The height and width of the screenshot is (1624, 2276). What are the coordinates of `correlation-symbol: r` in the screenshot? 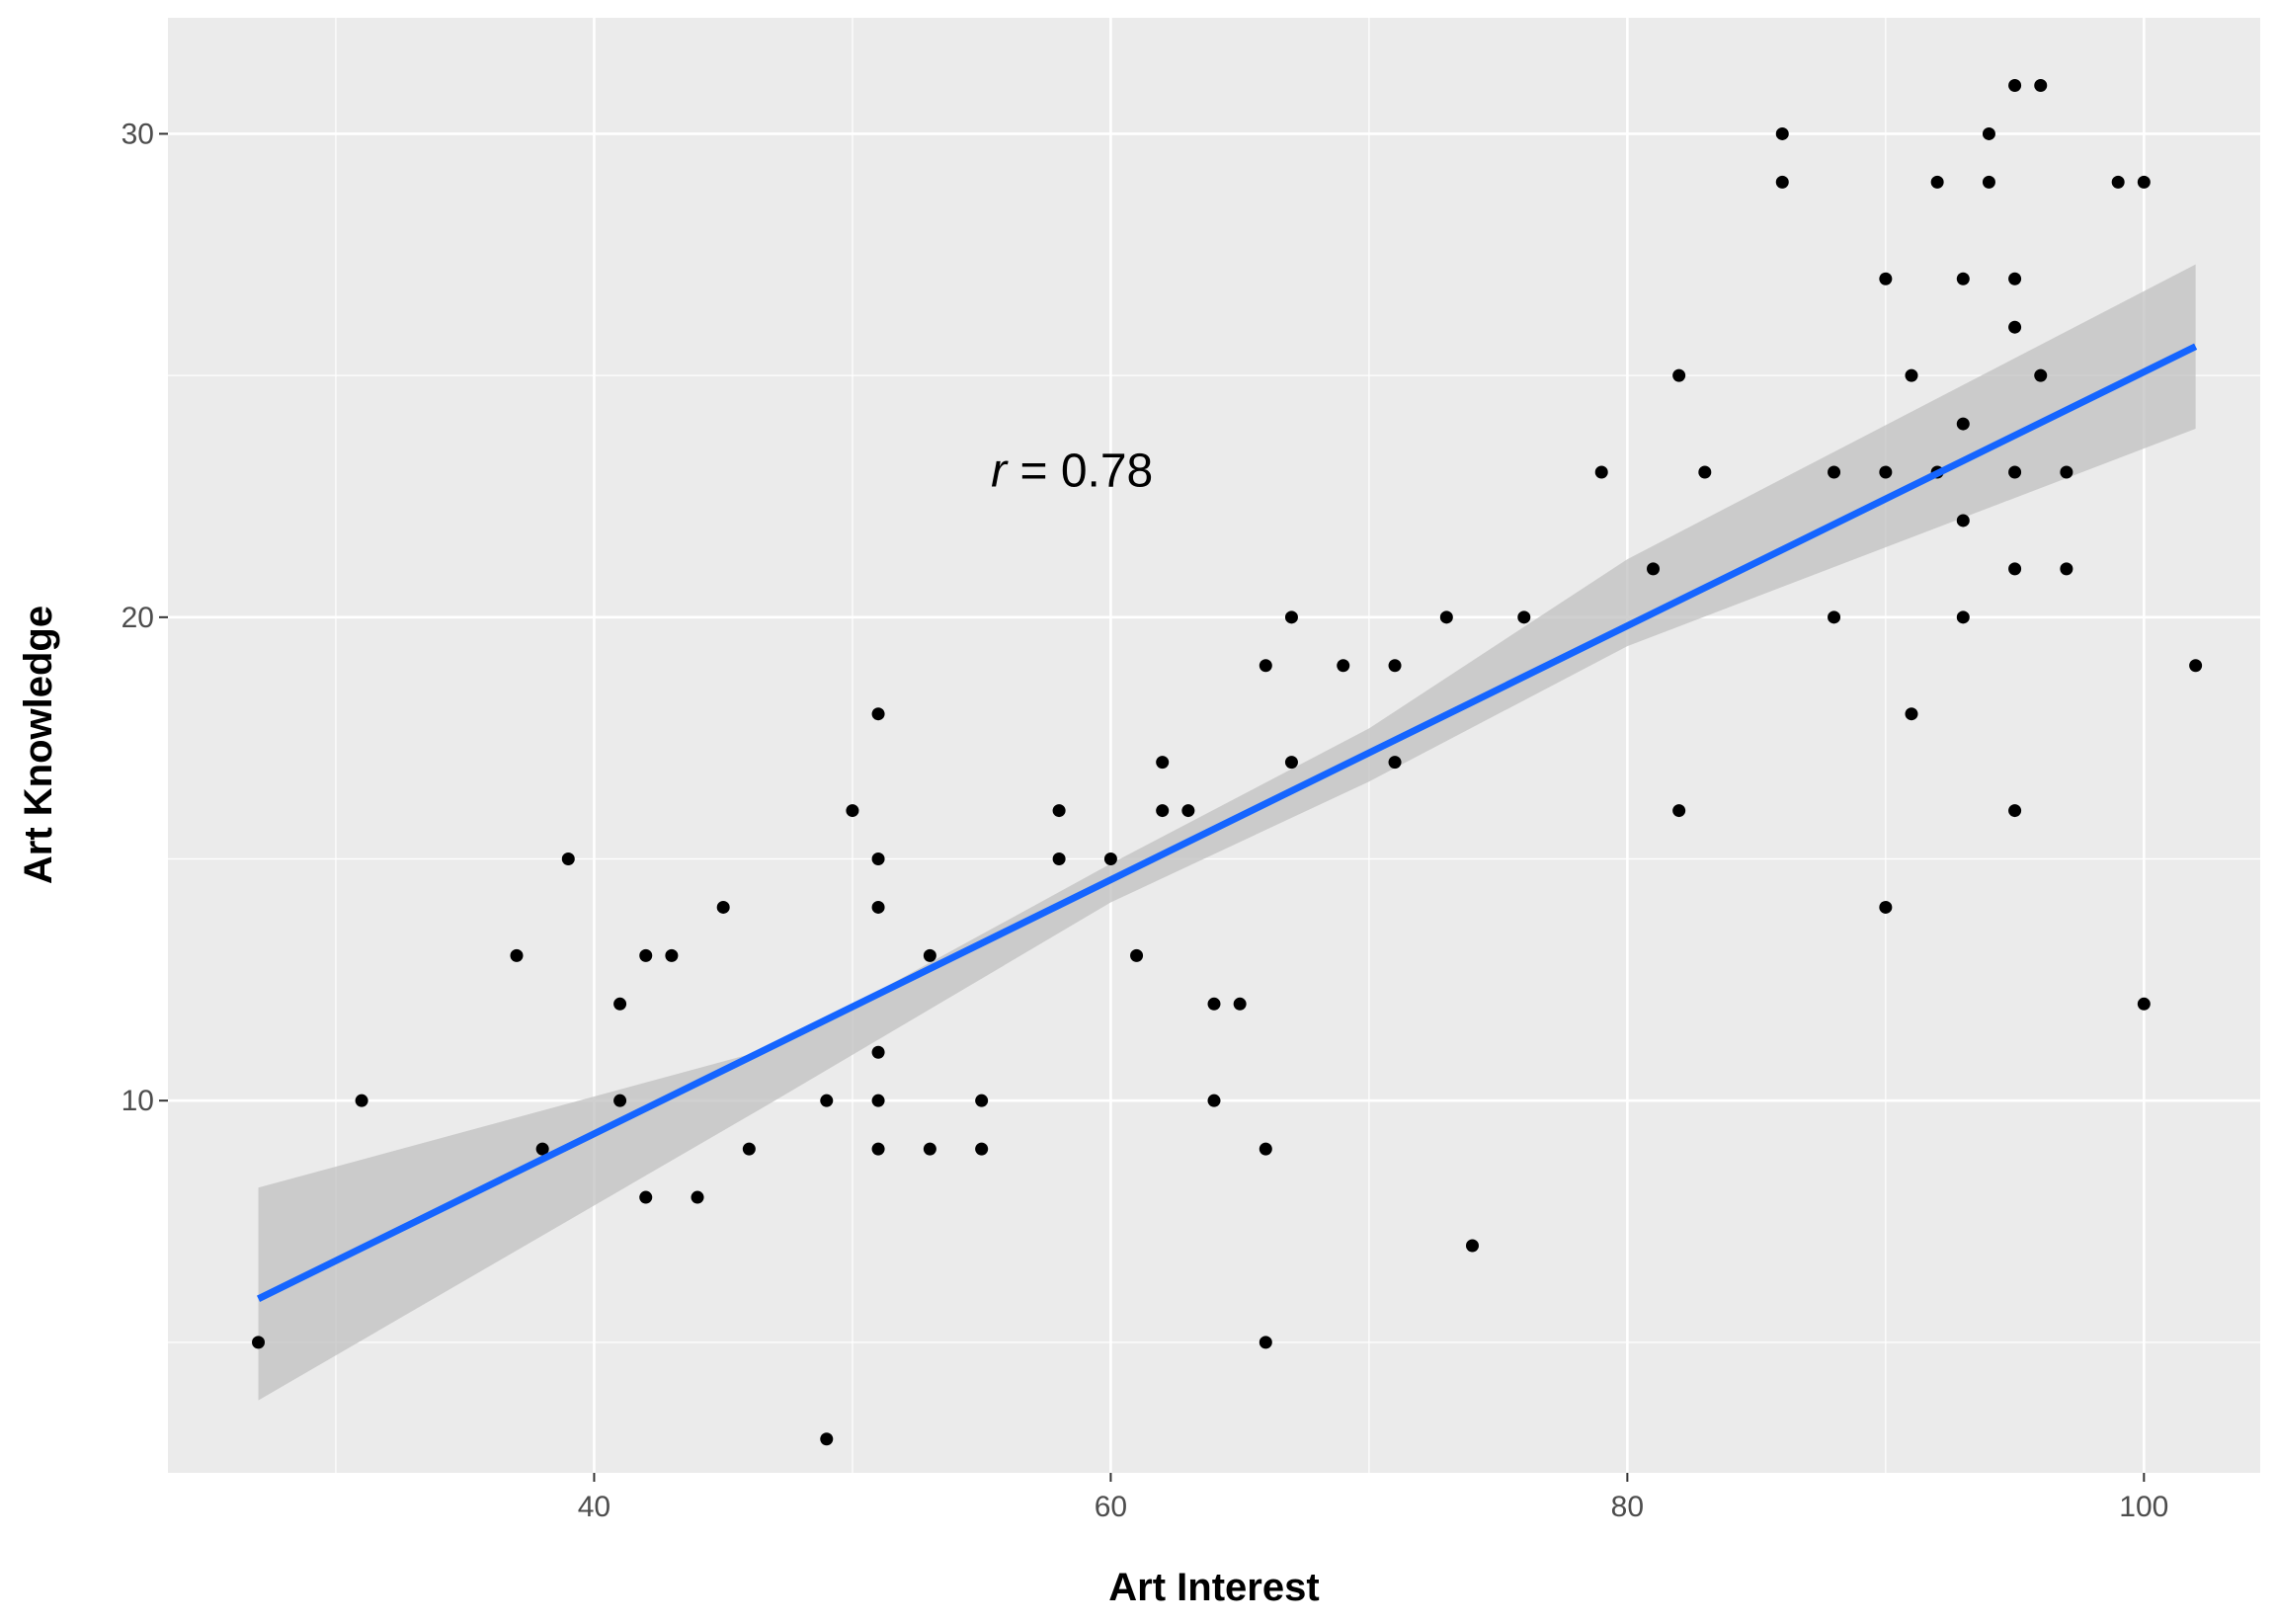 It's located at (1000, 472).